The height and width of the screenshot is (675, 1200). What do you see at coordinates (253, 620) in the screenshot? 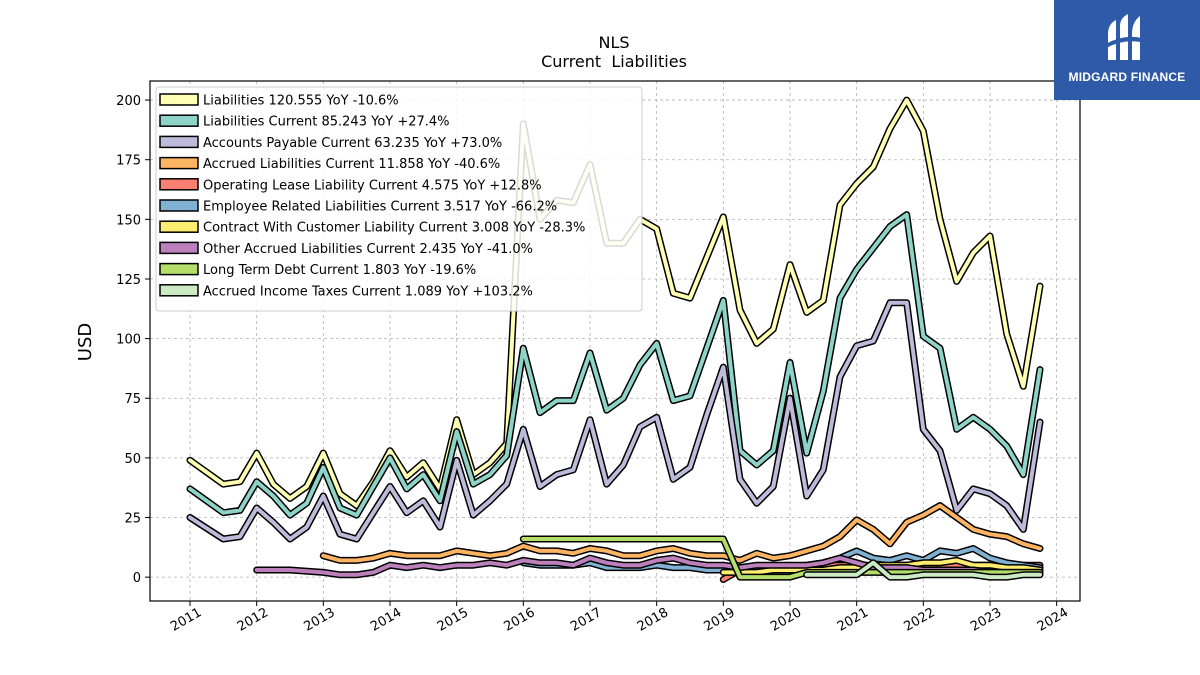
I see `x-tick-label: 2012` at bounding box center [253, 620].